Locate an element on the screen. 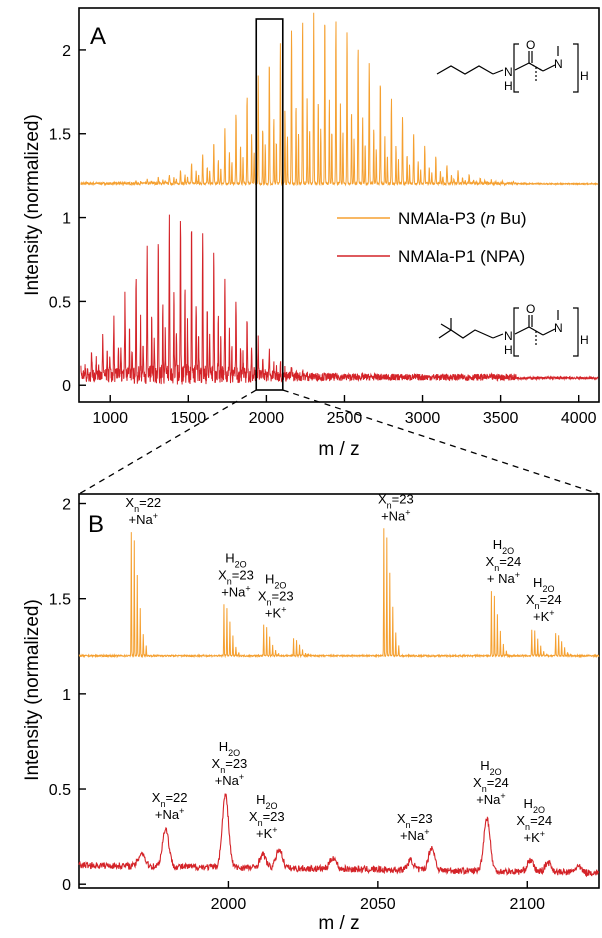 The image size is (602, 938). structure-npa: N H O N H is located at coordinates (513, 329).